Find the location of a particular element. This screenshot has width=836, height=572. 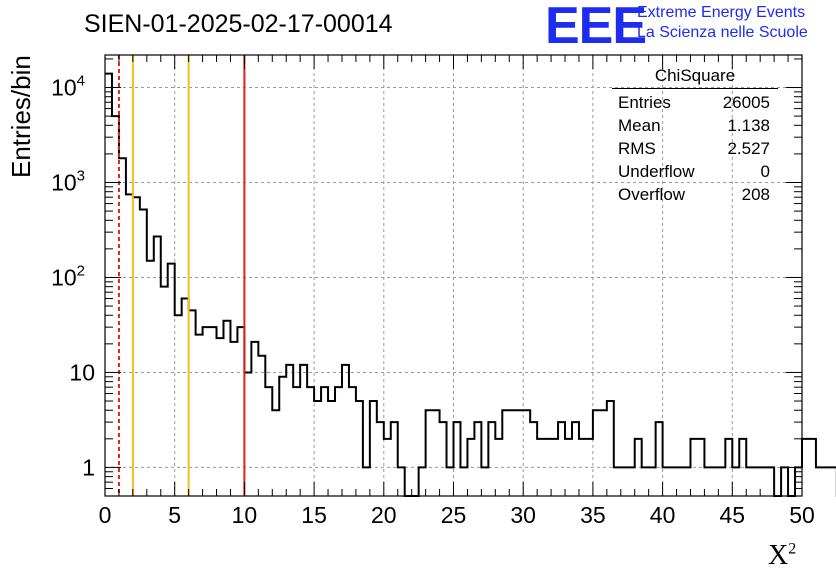

x-tick-label: 10 is located at coordinates (245, 515).